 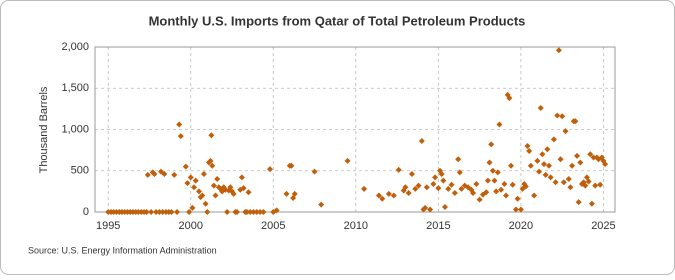 I want to click on x-tick-label: 2000, so click(x=191, y=226).